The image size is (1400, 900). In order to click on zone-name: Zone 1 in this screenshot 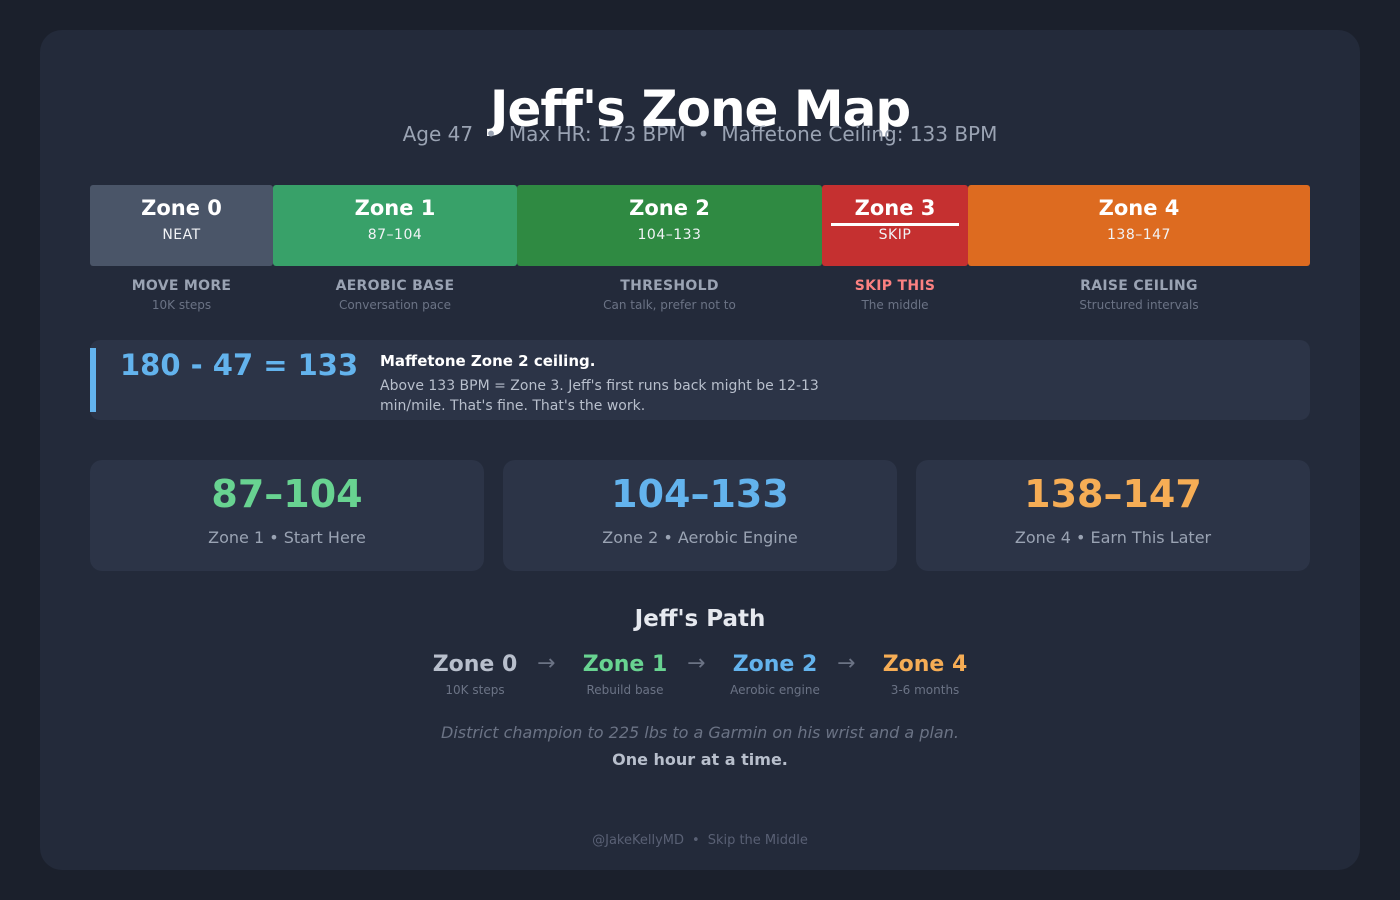, I will do `click(395, 208)`.